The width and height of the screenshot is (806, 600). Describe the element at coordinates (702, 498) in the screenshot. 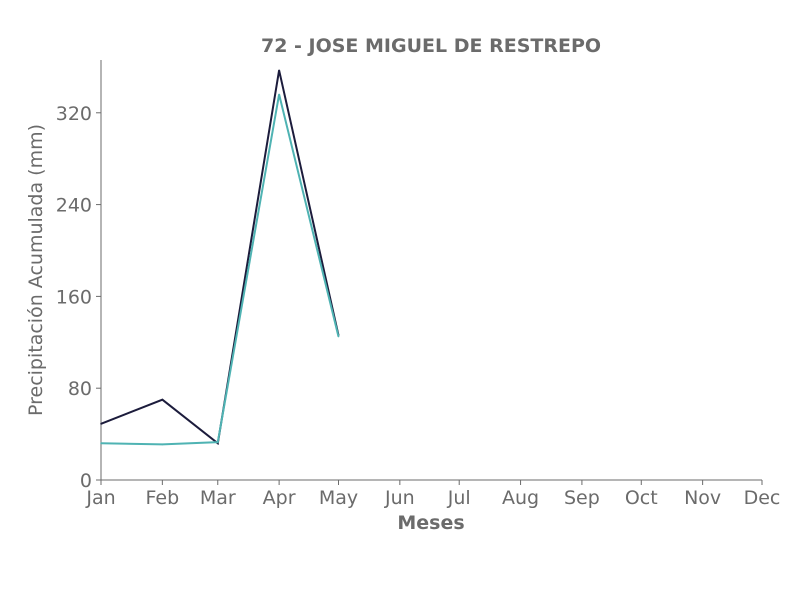

I see `x-tick-label: Nov` at that location.